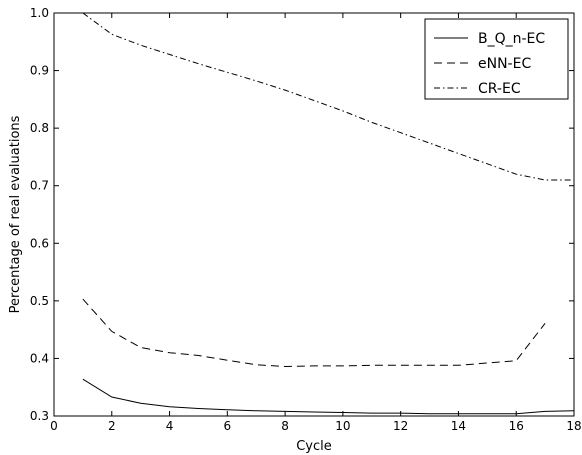 This screenshot has height=455, width=582. What do you see at coordinates (314, 446) in the screenshot?
I see `x-axis-title: Cycle` at bounding box center [314, 446].